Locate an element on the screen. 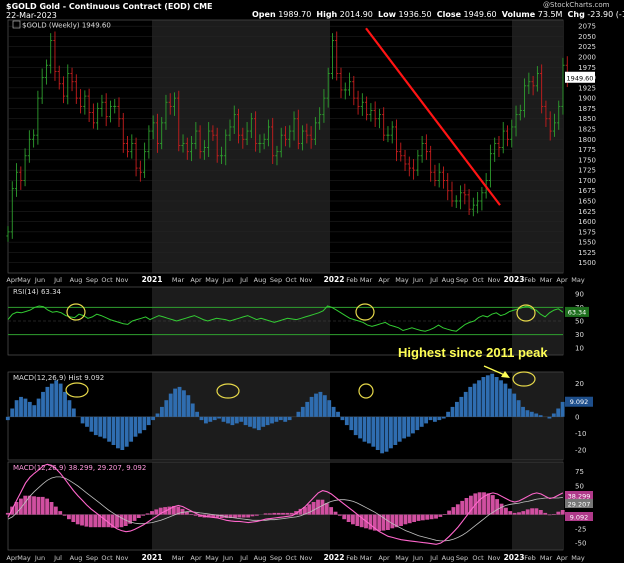 This screenshot has height=563, width=624. hist-tick-label: 0 is located at coordinates (577, 417).